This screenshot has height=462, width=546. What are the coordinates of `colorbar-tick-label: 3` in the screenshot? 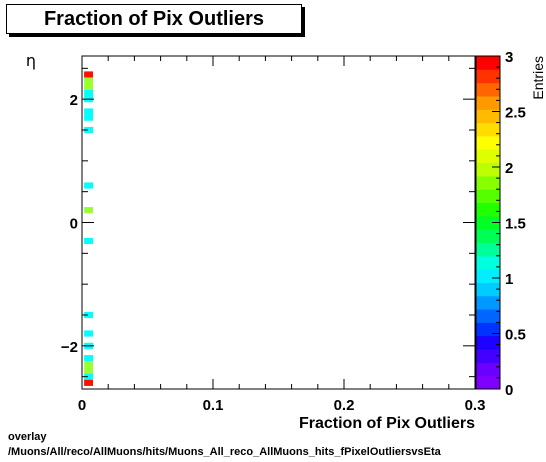 It's located at (509, 57).